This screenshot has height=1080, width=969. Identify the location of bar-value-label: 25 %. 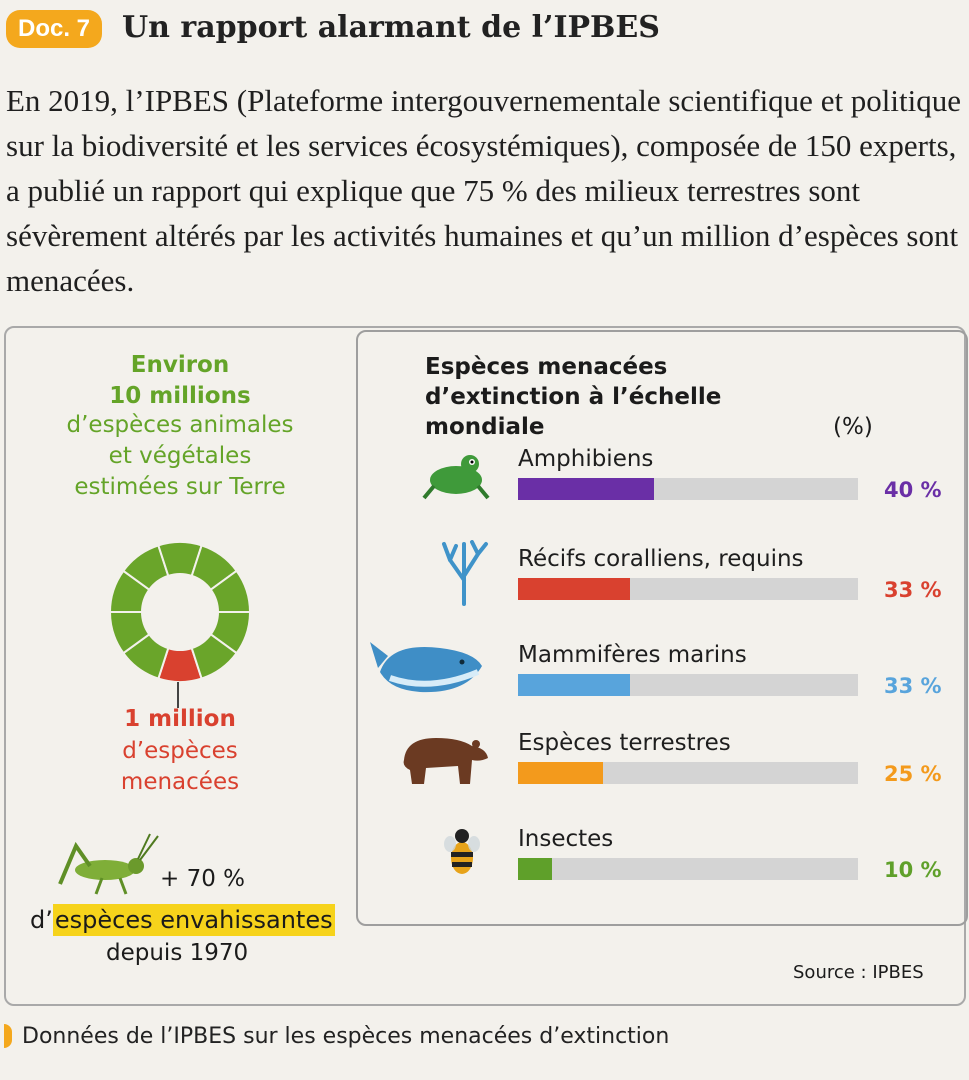
(913, 774).